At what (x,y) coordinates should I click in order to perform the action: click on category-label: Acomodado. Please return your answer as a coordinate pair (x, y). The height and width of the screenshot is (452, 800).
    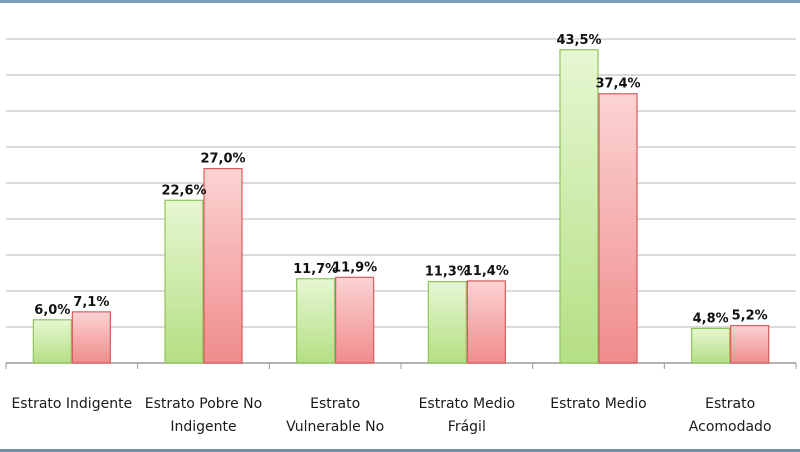
    Looking at the image, I should click on (730, 427).